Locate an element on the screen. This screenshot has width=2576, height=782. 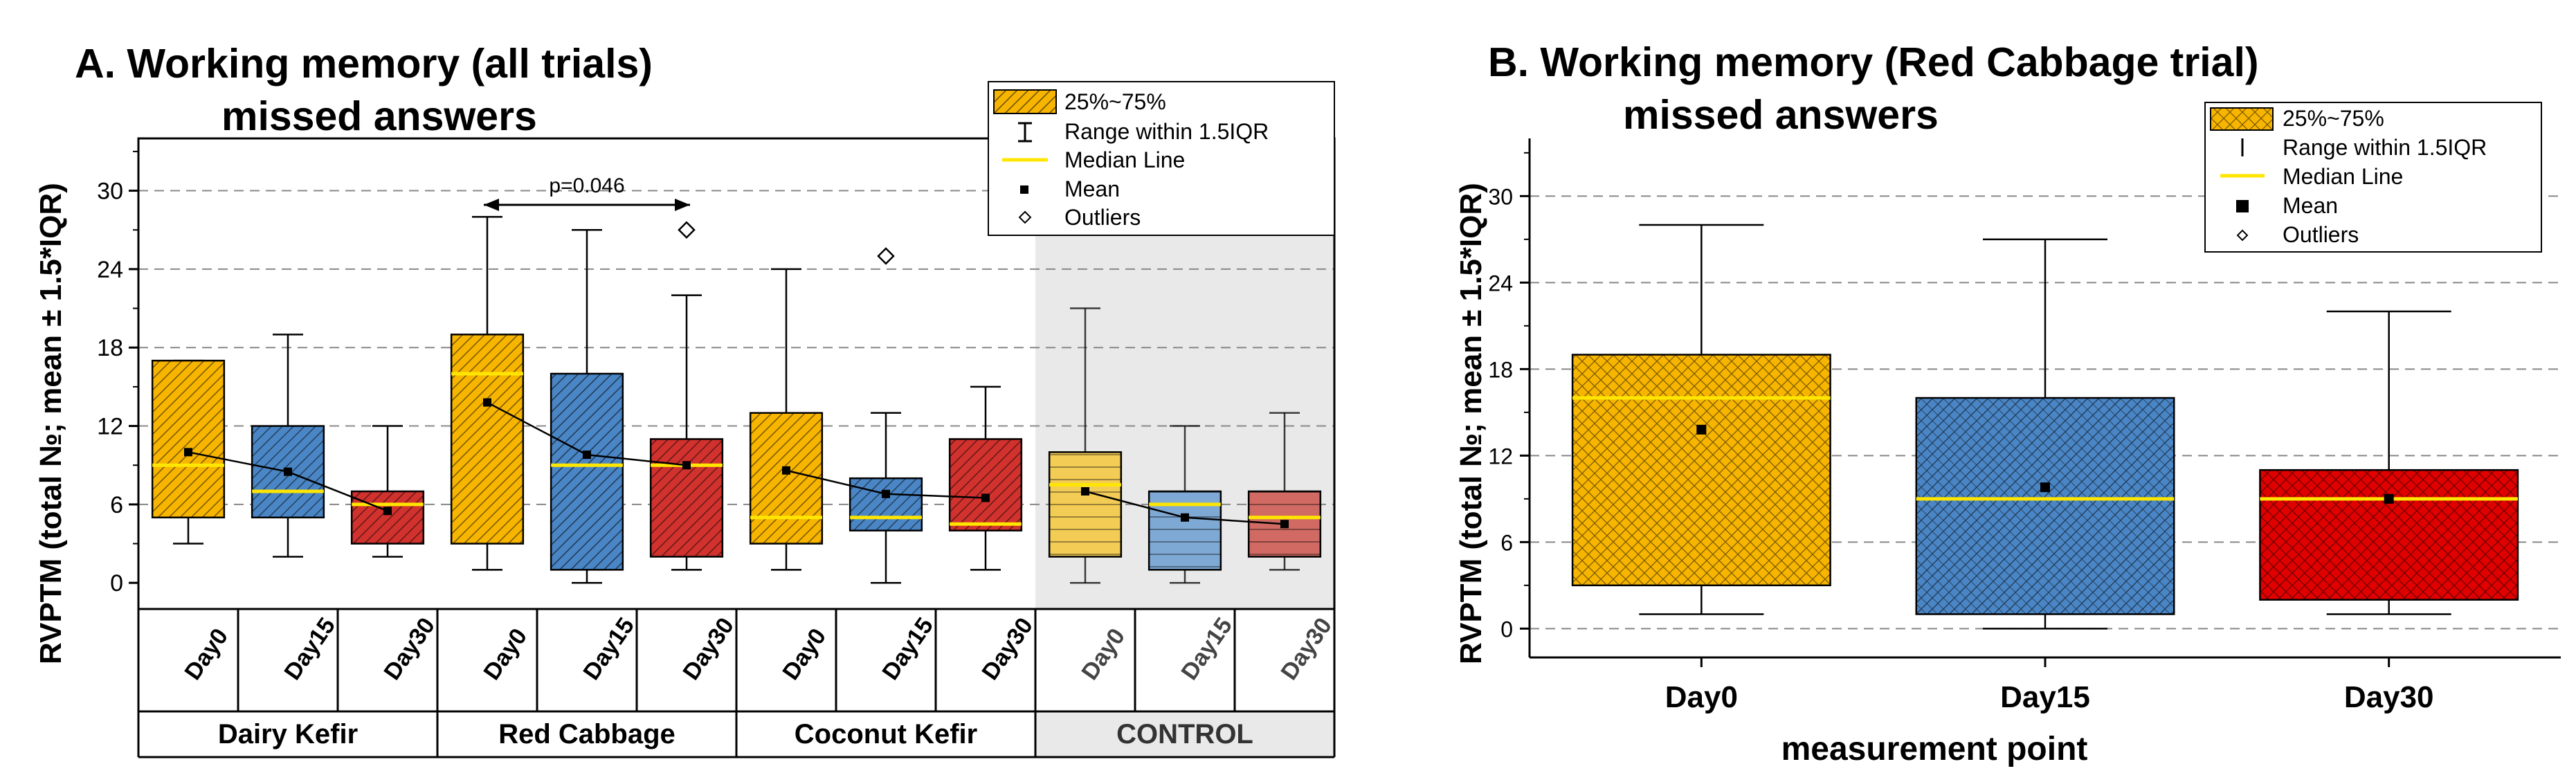
box-dairy-kefir-day30 is located at coordinates (387, 492).